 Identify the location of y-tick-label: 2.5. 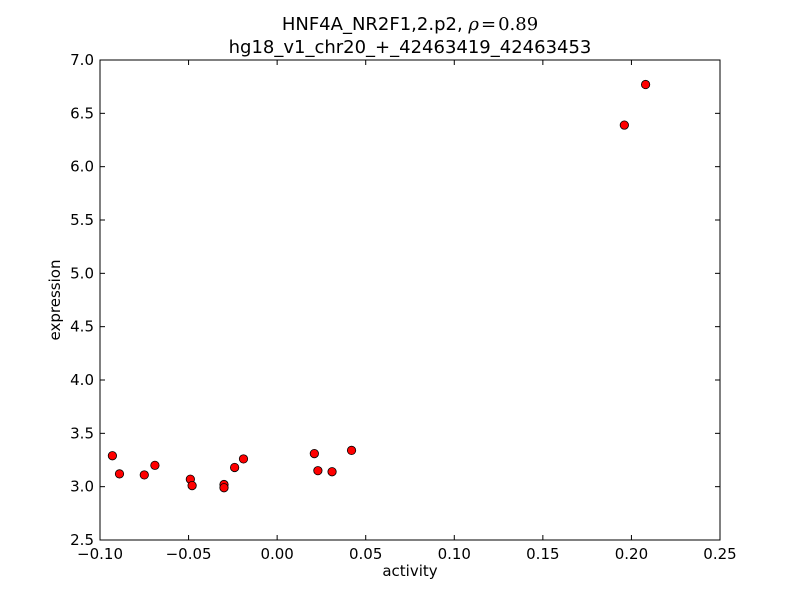
(82, 540).